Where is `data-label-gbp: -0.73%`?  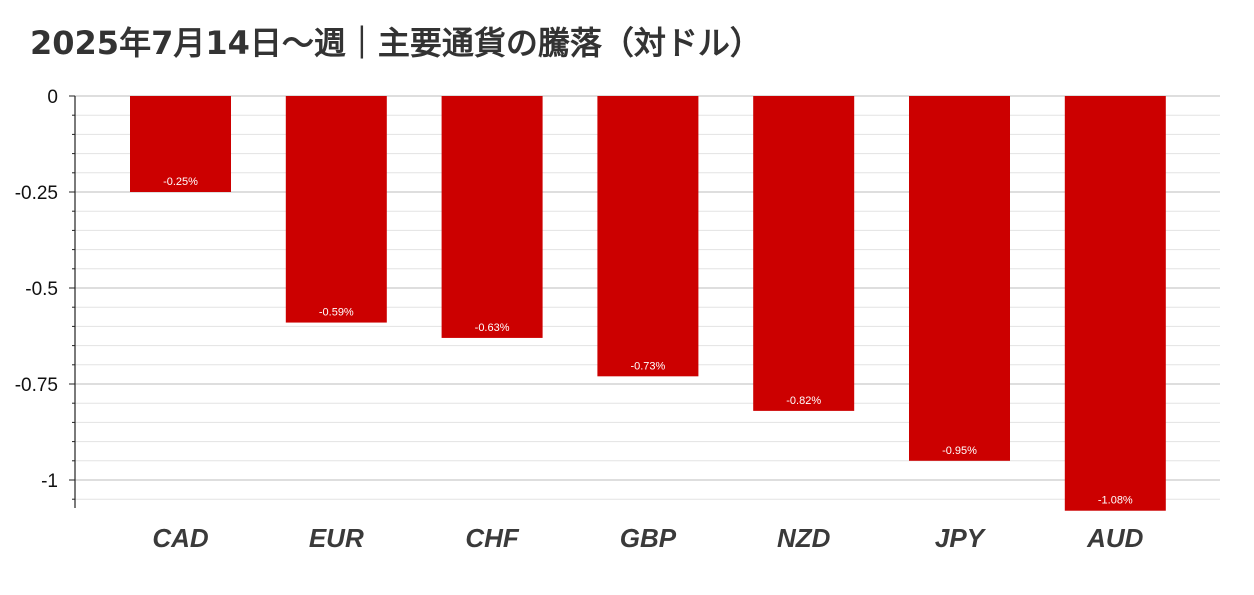
data-label-gbp: -0.73% is located at coordinates (647, 366).